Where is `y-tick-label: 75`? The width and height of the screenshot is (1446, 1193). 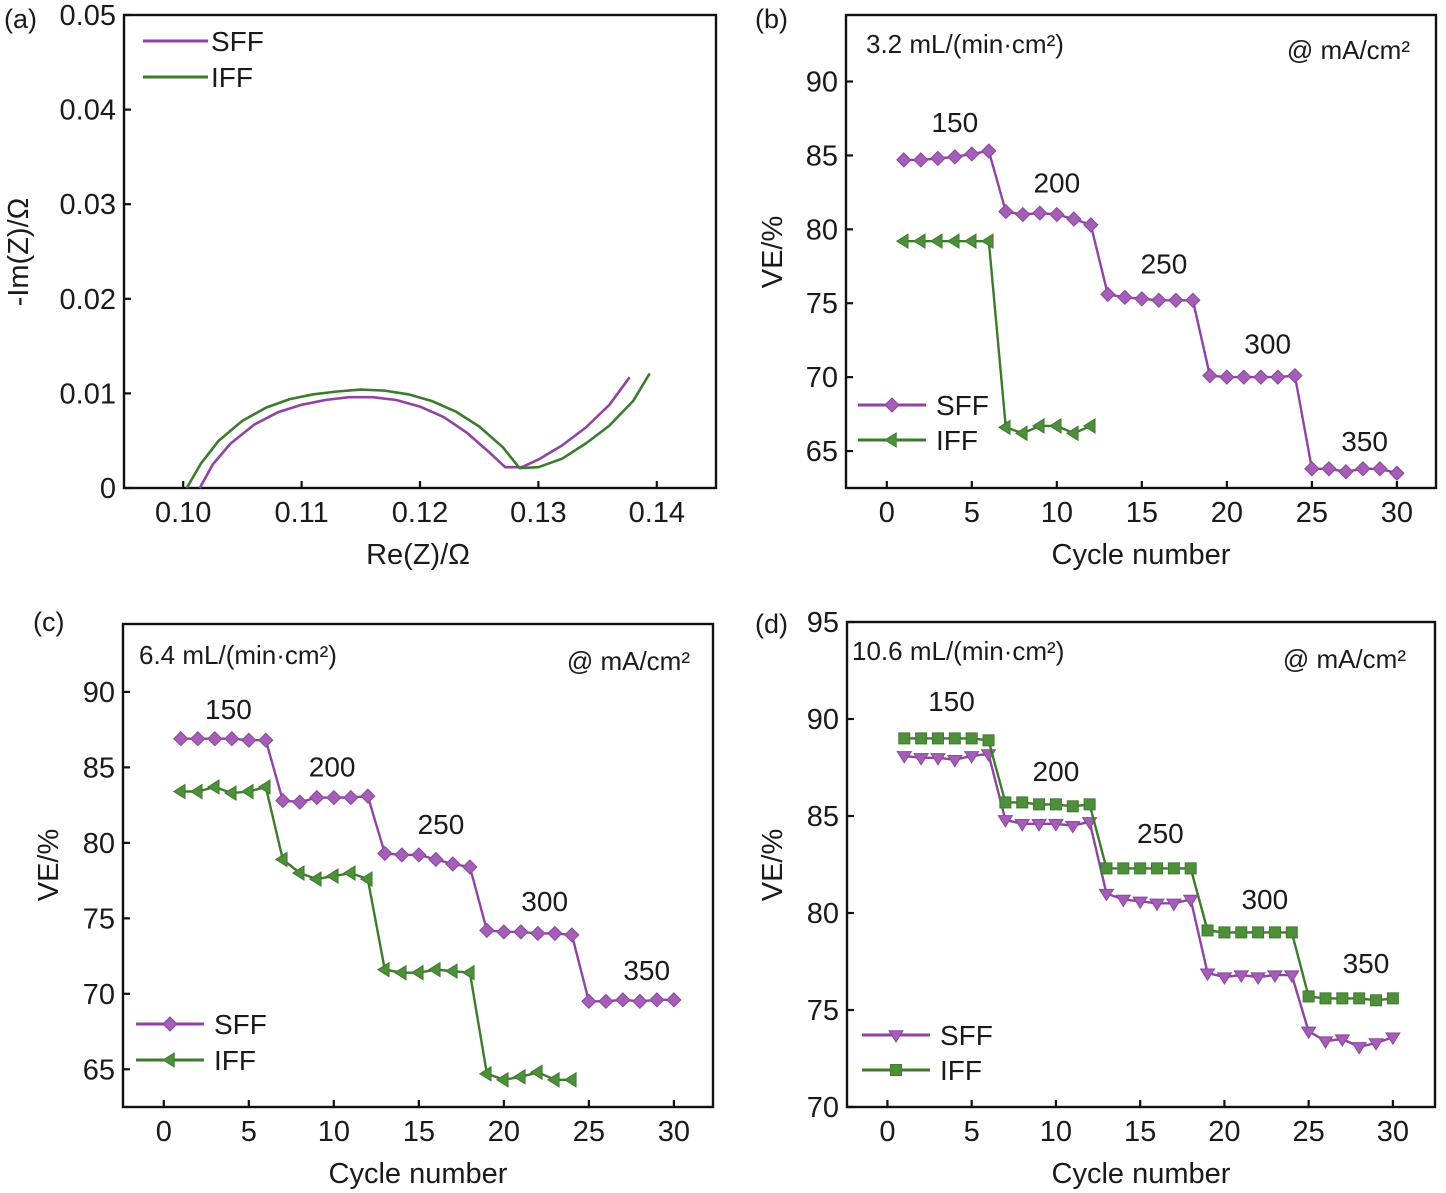
y-tick-label: 75 is located at coordinates (822, 304).